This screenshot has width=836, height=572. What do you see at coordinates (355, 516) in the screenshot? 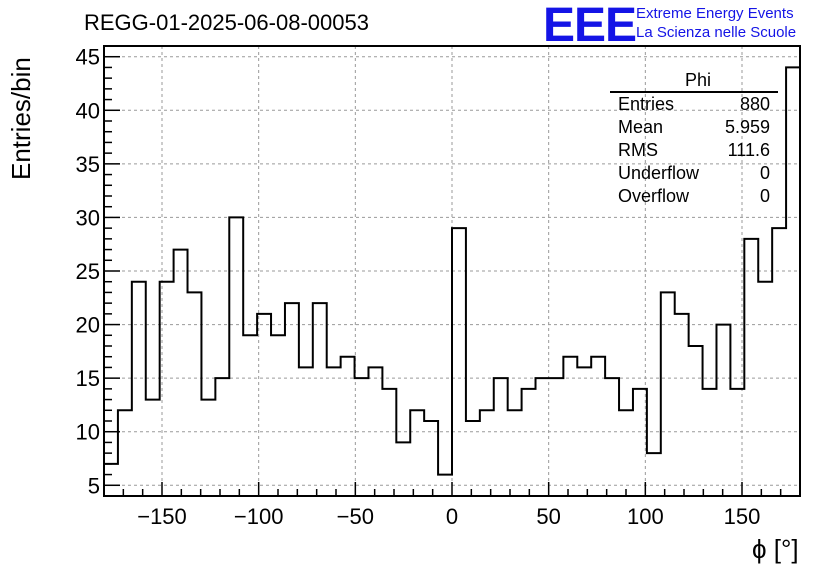
I see `x-tick-label: −50` at bounding box center [355, 516].